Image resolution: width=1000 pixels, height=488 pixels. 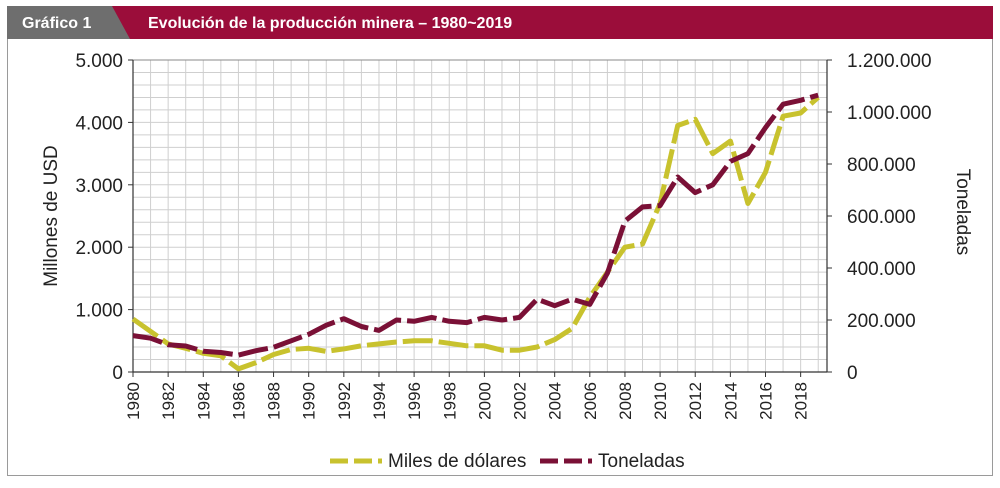 What do you see at coordinates (881, 321) in the screenshot?
I see `y-tick-label-right: 200.000` at bounding box center [881, 321].